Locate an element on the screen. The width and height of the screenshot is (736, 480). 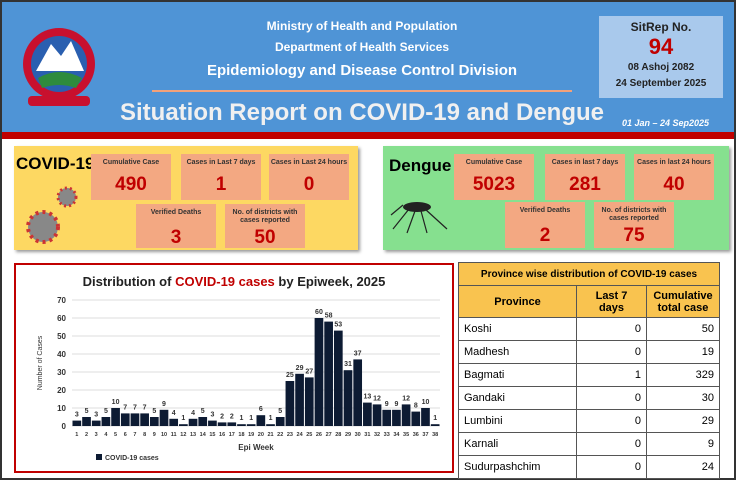
x-tick-label: 4 is located at coordinates (106, 435).